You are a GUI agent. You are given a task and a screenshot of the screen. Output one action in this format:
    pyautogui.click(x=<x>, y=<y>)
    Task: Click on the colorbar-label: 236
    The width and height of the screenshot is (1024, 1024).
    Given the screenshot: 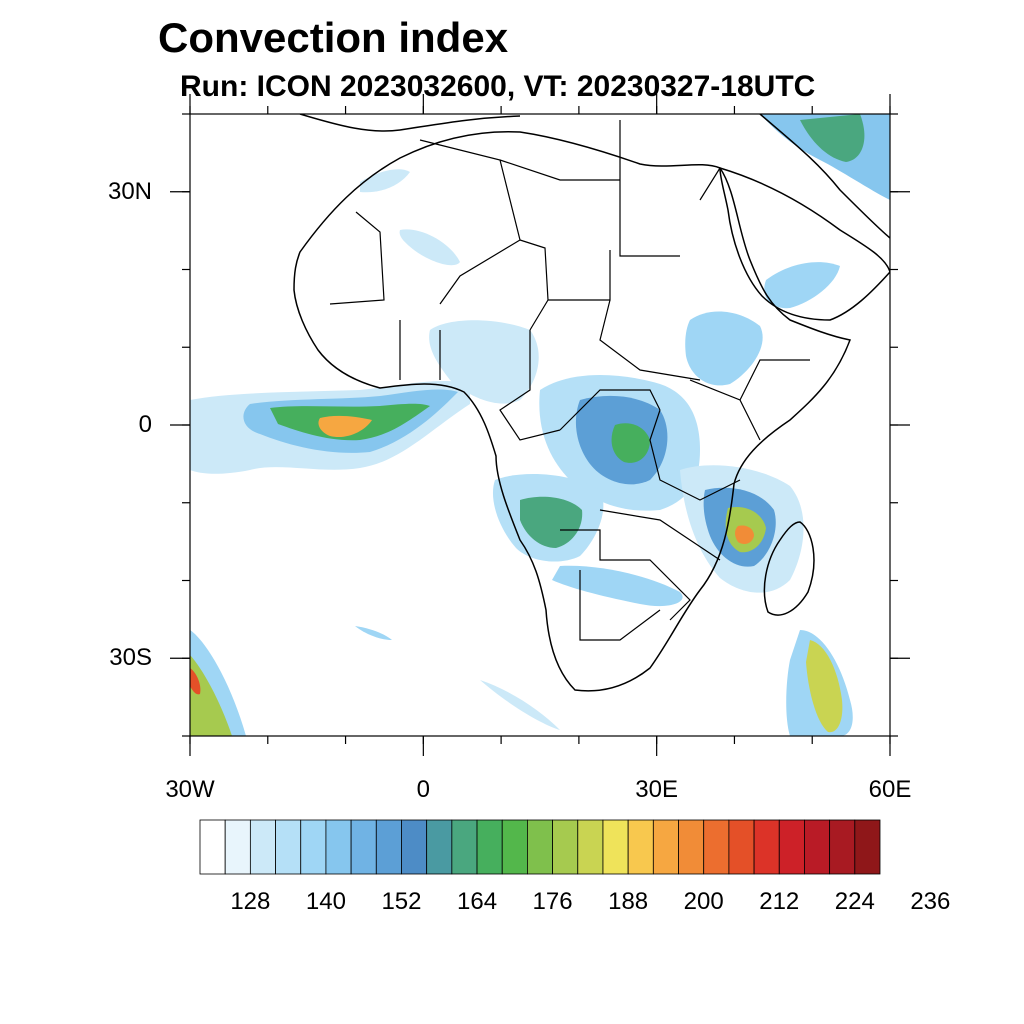 What is the action you would take?
    pyautogui.click(x=930, y=901)
    